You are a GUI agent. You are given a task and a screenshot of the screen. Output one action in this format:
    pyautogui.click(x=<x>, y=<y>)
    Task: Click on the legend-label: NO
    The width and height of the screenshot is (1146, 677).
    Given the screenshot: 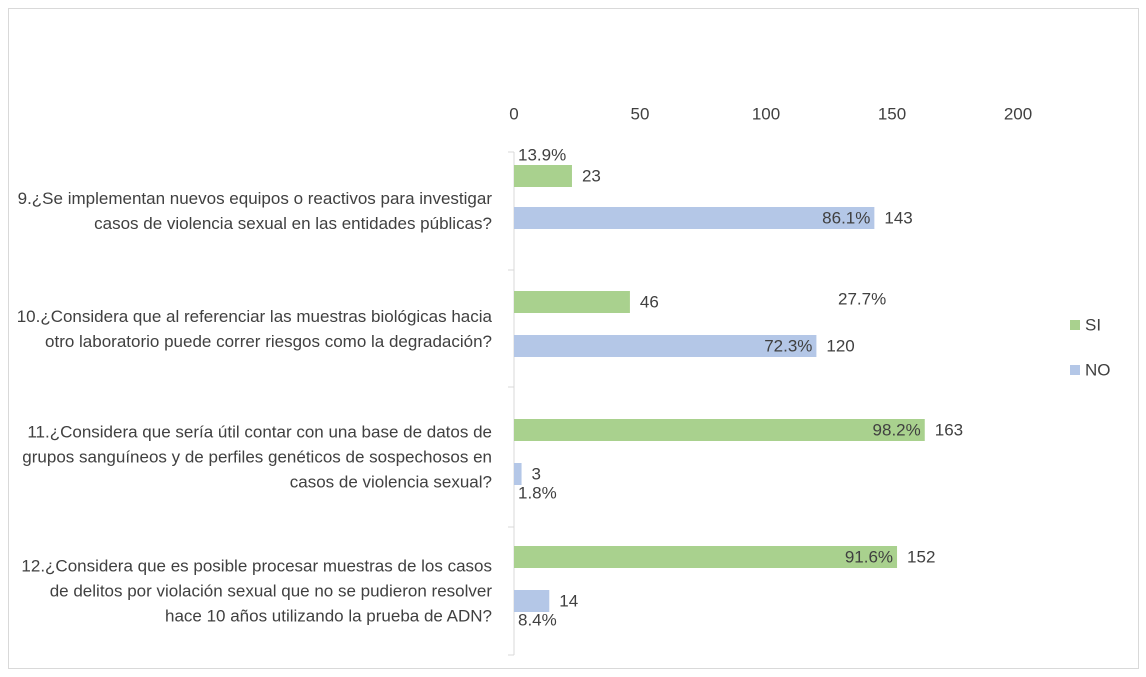 What is the action you would take?
    pyautogui.click(x=1098, y=369)
    